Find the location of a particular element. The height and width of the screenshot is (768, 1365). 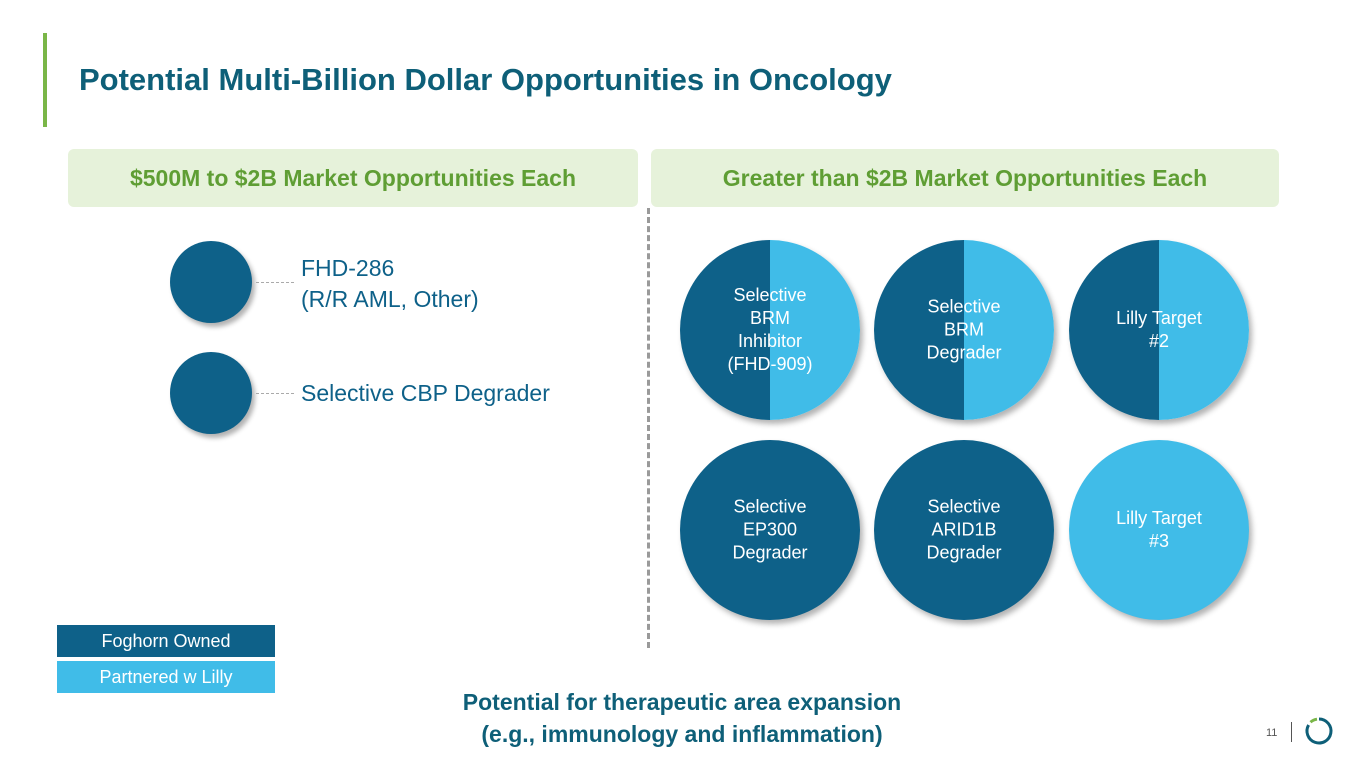

section-divider is located at coordinates (648, 428).